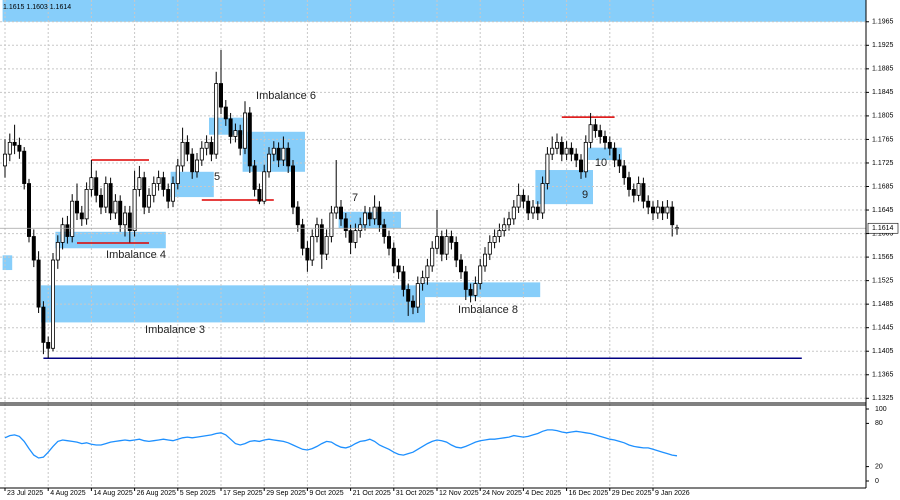 This screenshot has width=900, height=500. What do you see at coordinates (883, 228) in the screenshot?
I see `current-price-box` at bounding box center [883, 228].